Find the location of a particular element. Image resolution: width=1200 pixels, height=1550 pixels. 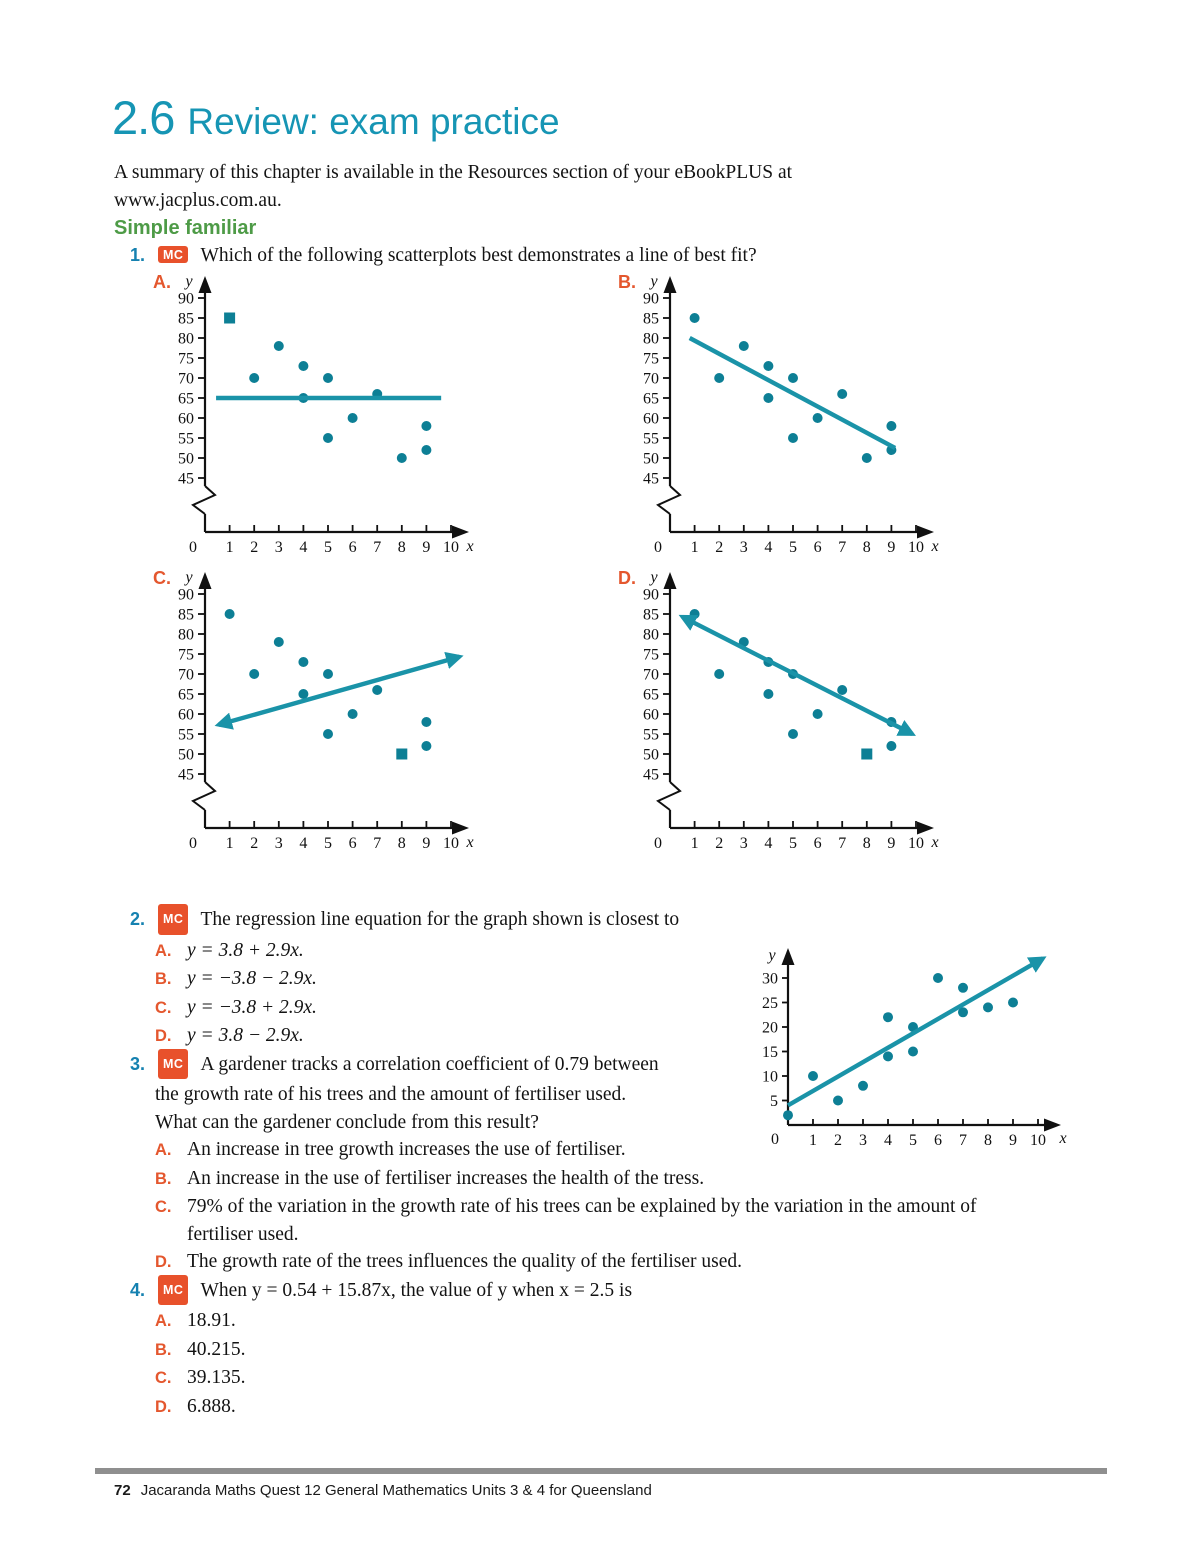

svg-text: 50 is located at coordinates (651, 755).